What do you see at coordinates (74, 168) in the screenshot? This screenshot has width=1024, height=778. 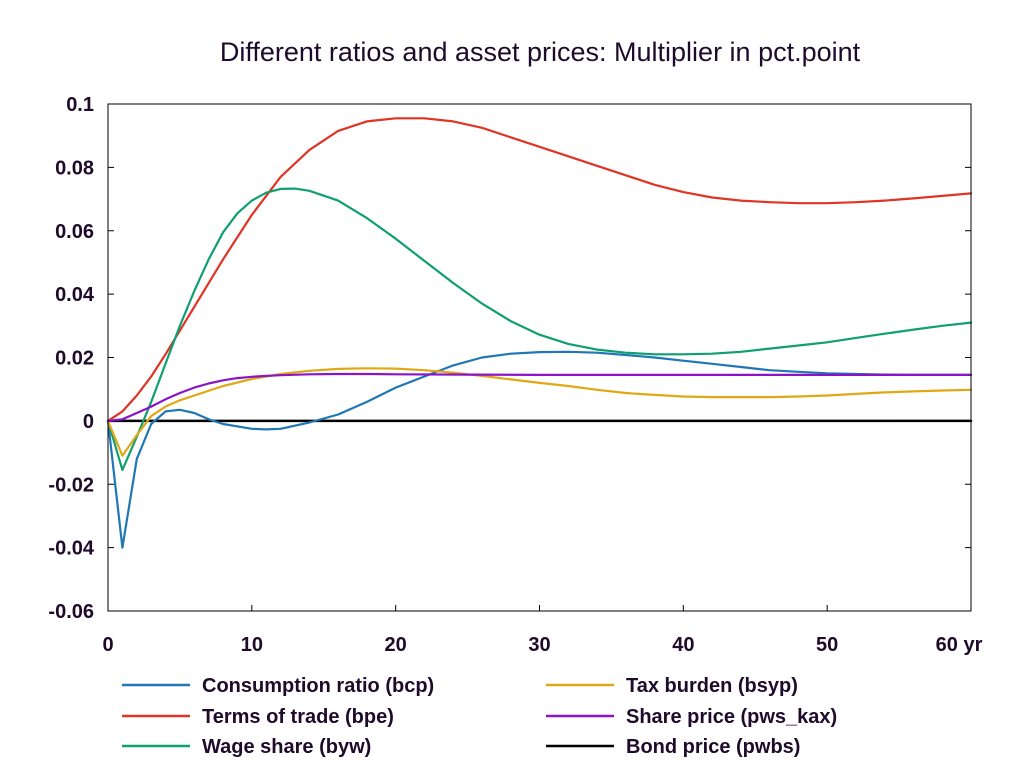 I see `y-tick-label: 0.08` at bounding box center [74, 168].